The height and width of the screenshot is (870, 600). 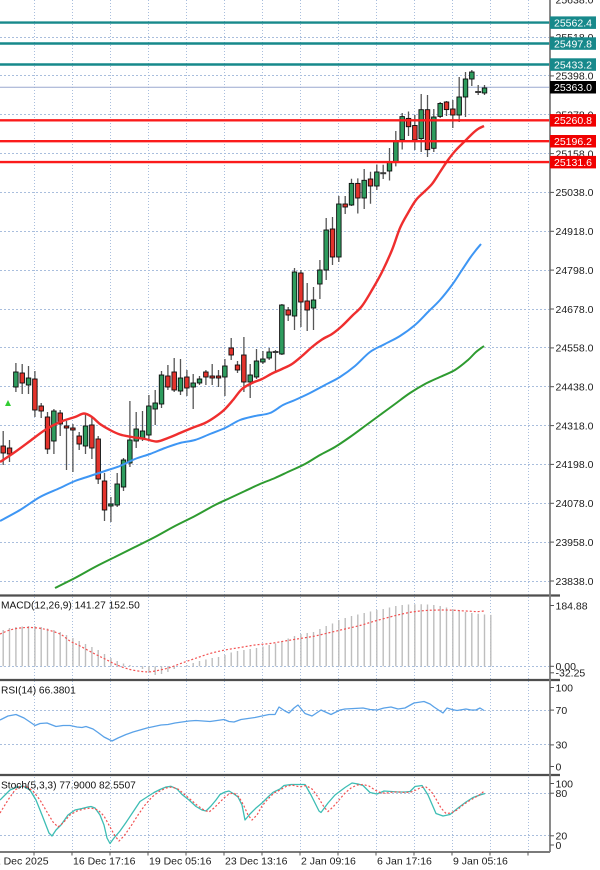 What do you see at coordinates (38, 691) in the screenshot?
I see `svg-text: RSI(14) 66.3801` at bounding box center [38, 691].